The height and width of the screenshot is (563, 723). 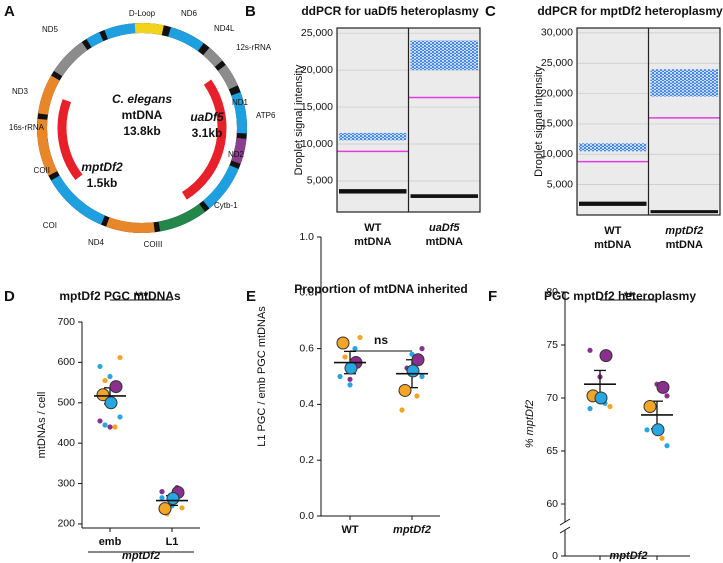 I want to click on y-tick-label: 200, so click(x=66, y=524).